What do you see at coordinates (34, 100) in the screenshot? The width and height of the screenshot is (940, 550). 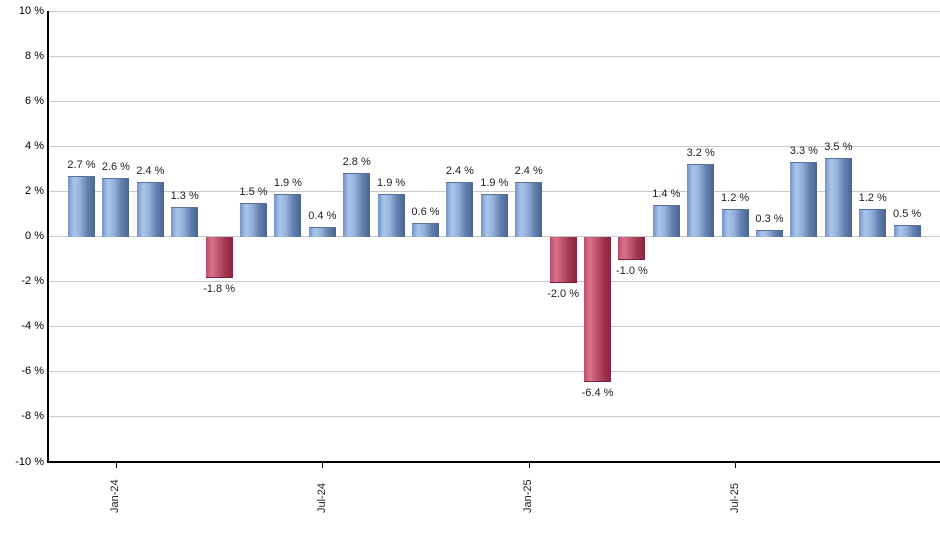 I see `y-axis-tick-label: 6 %` at bounding box center [34, 100].